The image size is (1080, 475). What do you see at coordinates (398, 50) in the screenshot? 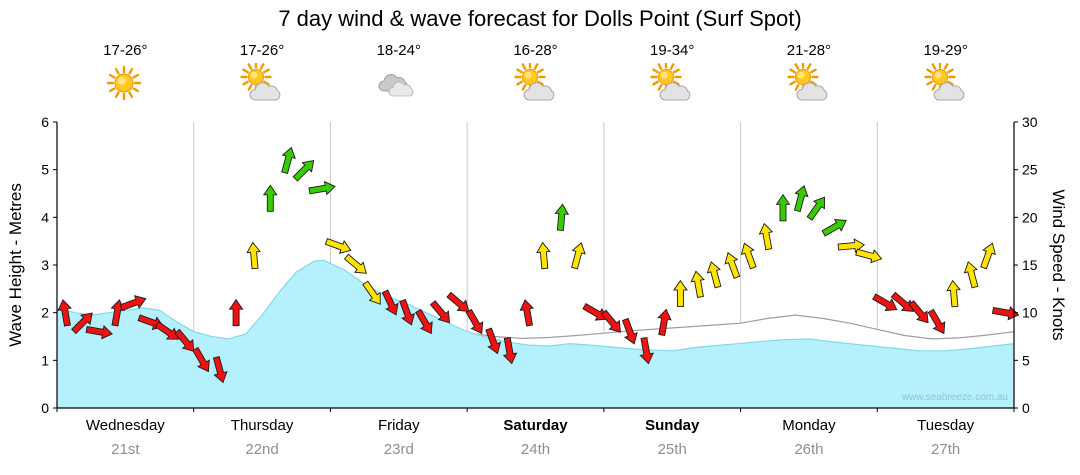
I see `temperature-range: 18-24°` at bounding box center [398, 50].